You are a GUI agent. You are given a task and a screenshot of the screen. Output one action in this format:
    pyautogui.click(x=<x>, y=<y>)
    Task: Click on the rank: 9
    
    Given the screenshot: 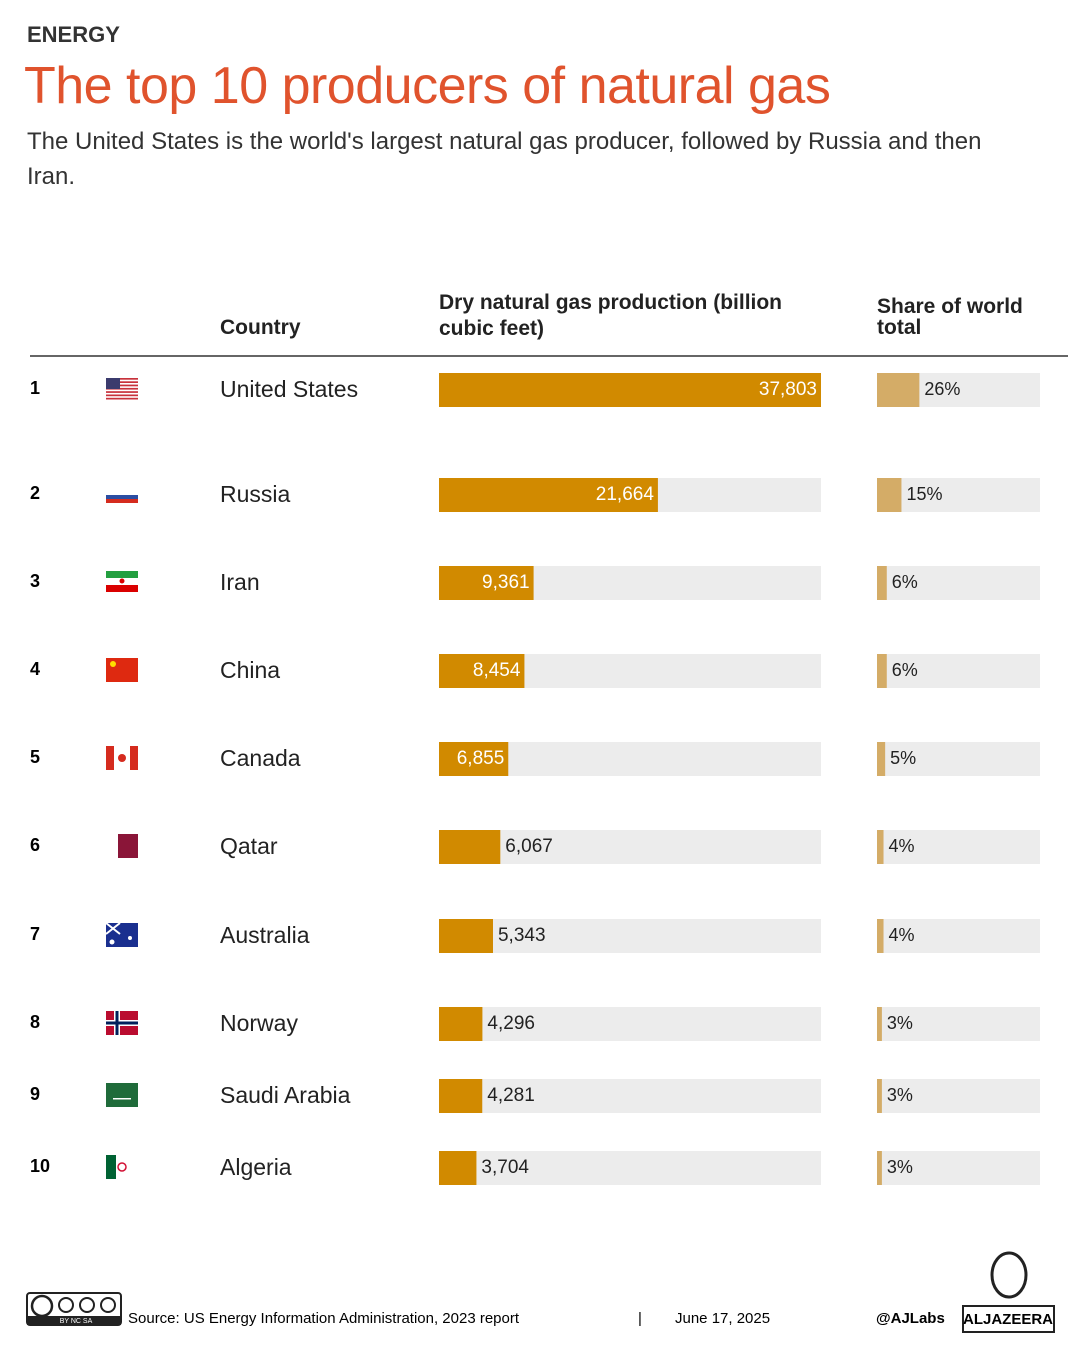 What is the action you would take?
    pyautogui.click(x=35, y=1094)
    